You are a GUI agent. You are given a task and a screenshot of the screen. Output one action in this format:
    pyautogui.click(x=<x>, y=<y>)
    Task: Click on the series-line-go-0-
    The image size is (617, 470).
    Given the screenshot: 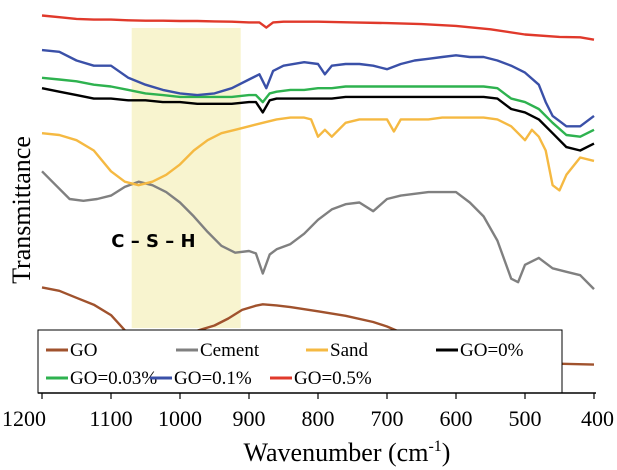 What is the action you would take?
    pyautogui.click(x=318, y=119)
    